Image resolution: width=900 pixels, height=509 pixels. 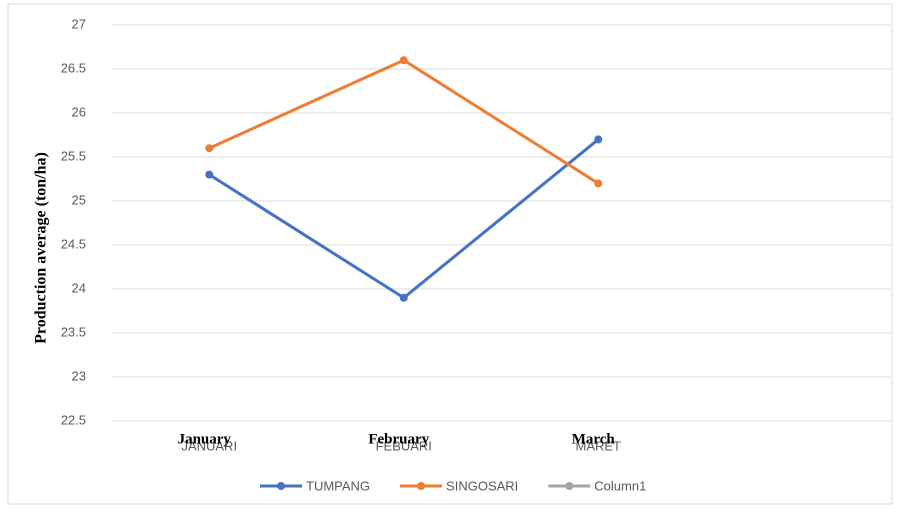 I want to click on x-overlay-label: March, so click(x=594, y=439).